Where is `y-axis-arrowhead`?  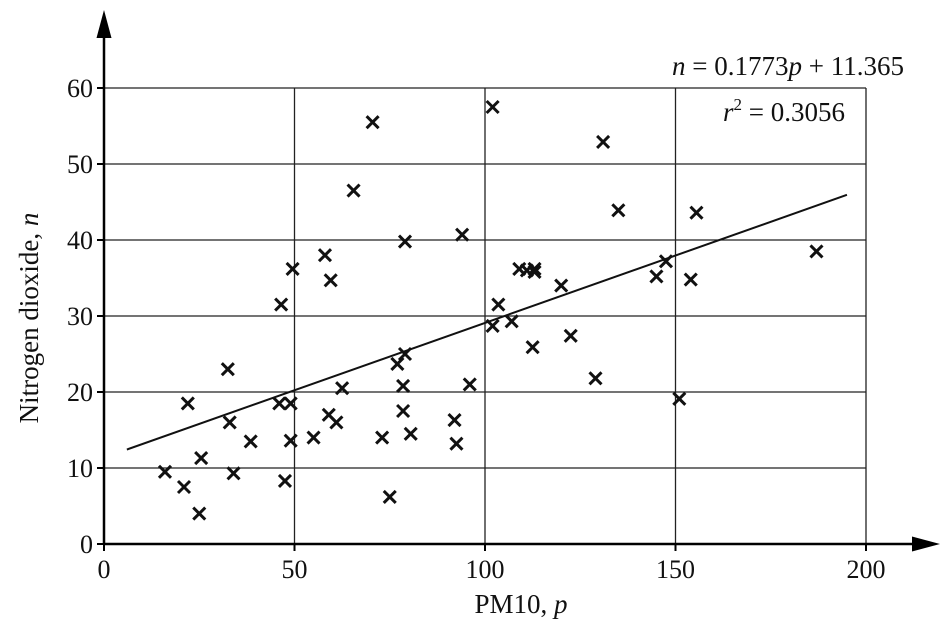
y-axis-arrowhead is located at coordinates (104, 24).